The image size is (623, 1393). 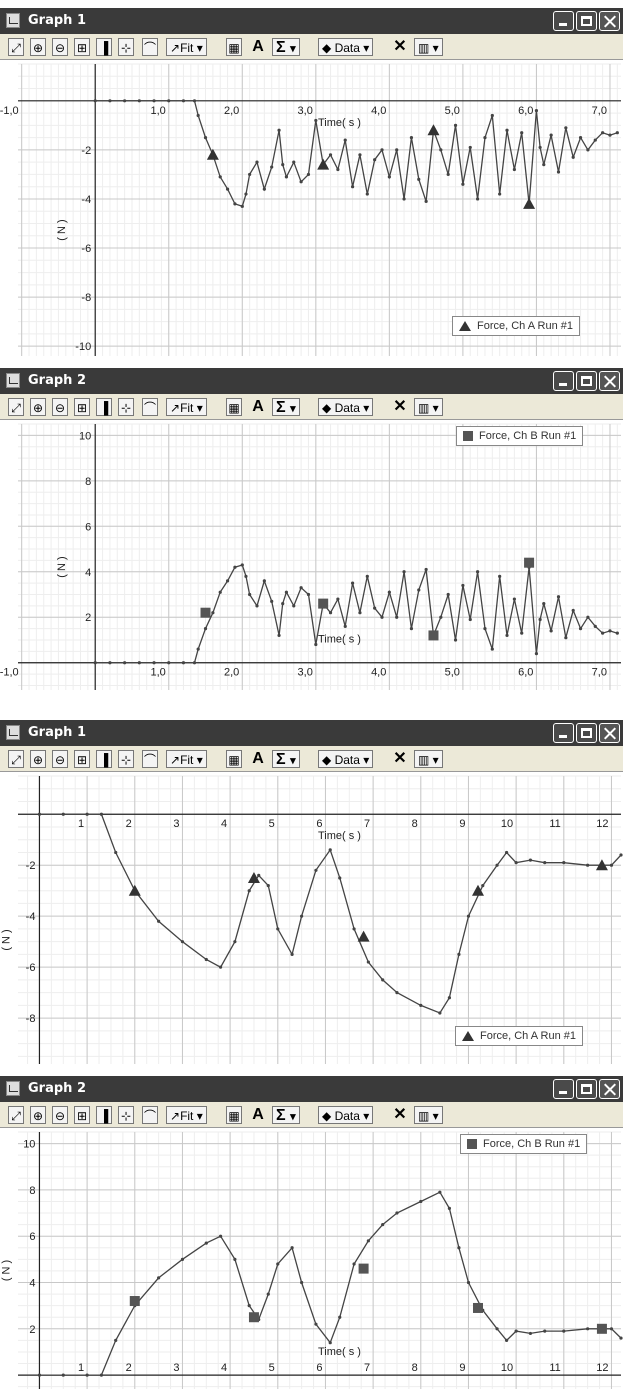 What do you see at coordinates (599, 111) in the screenshot?
I see `x-tick-label: 7,0` at bounding box center [599, 111].